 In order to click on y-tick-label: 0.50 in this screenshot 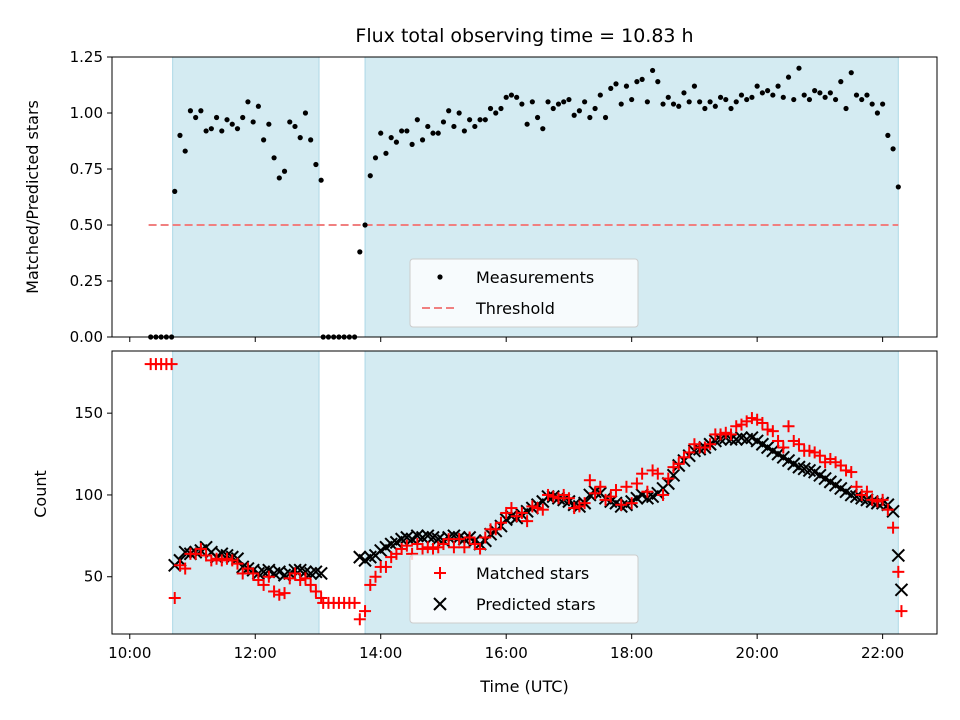, I will do `click(86, 225)`.